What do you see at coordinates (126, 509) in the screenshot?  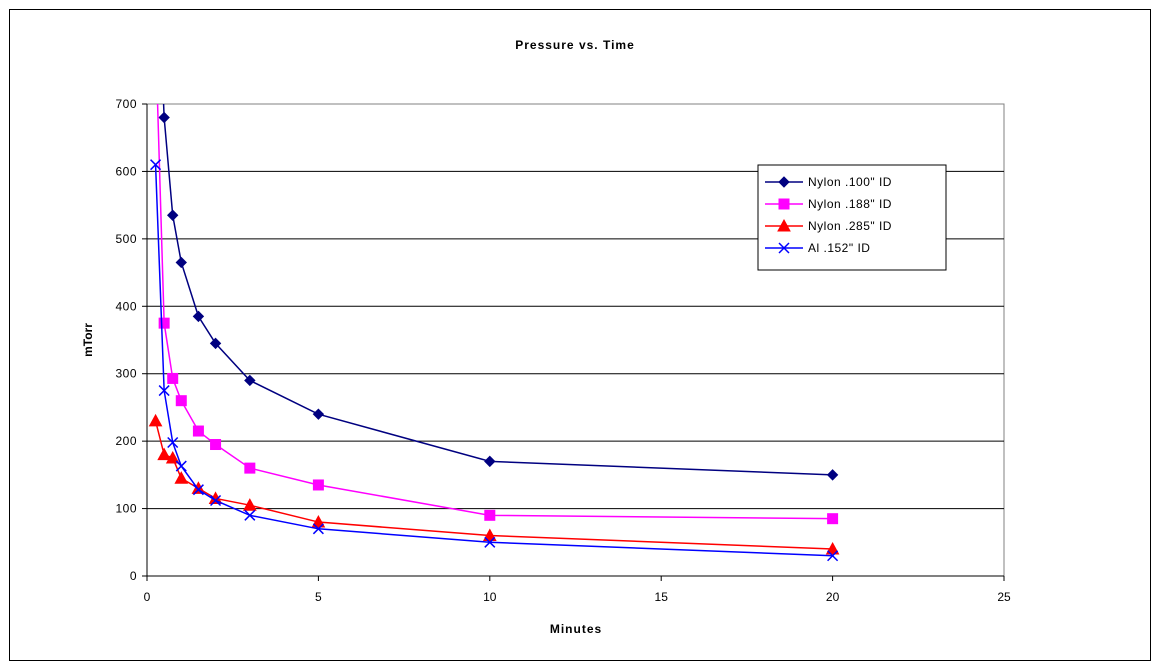 I see `y-tick-label: 100` at bounding box center [126, 509].